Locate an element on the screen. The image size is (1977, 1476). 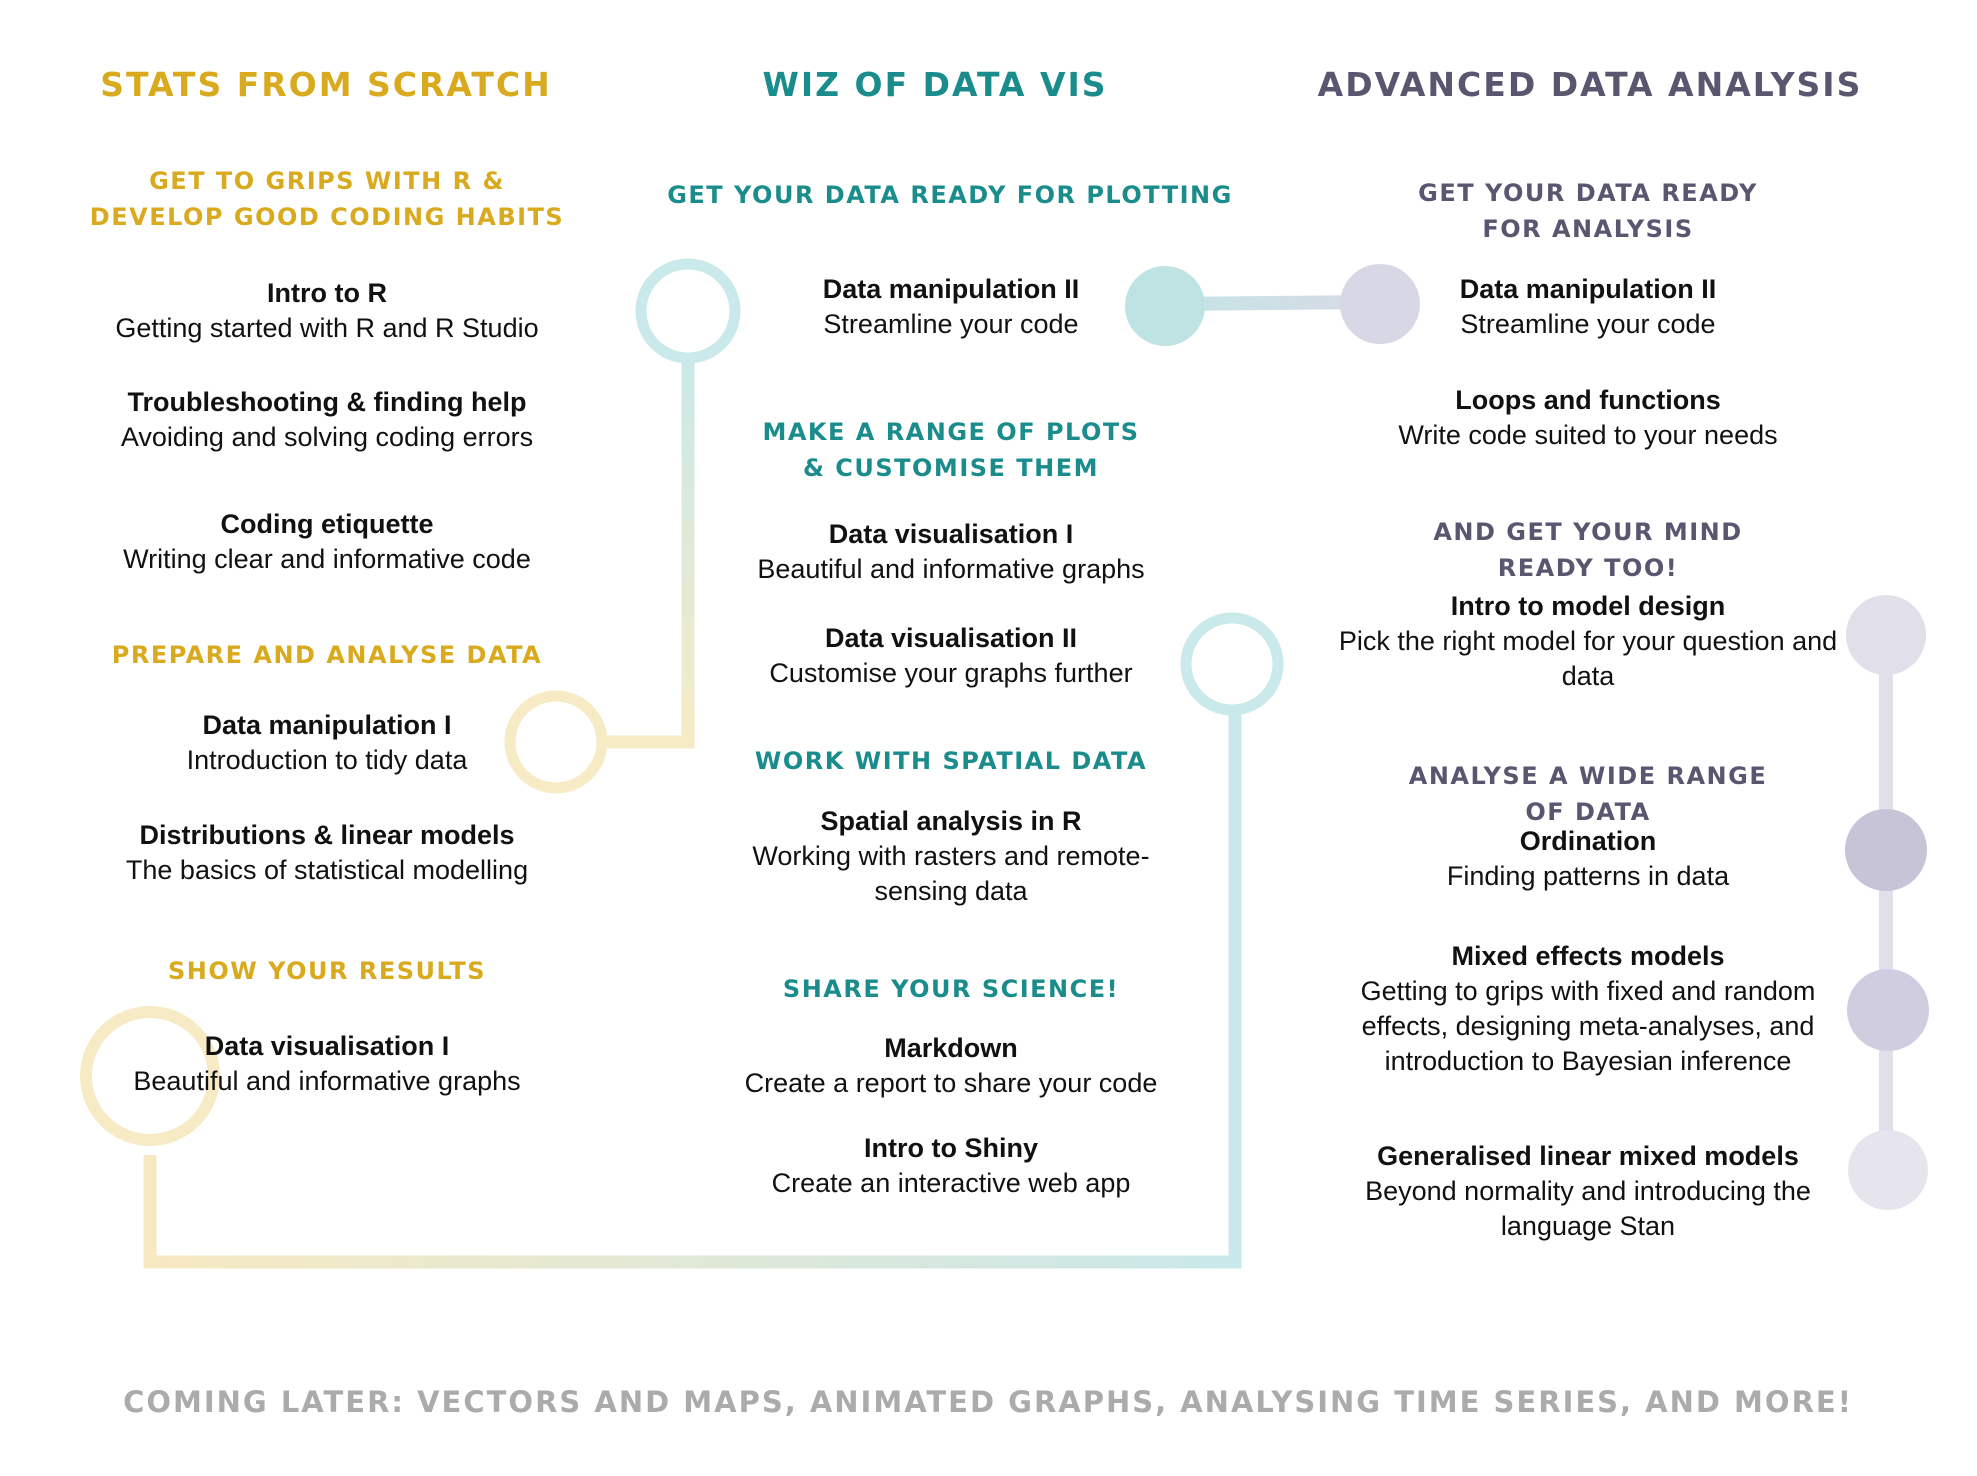
course-title: Loops and functions is located at coordinates (1588, 400).